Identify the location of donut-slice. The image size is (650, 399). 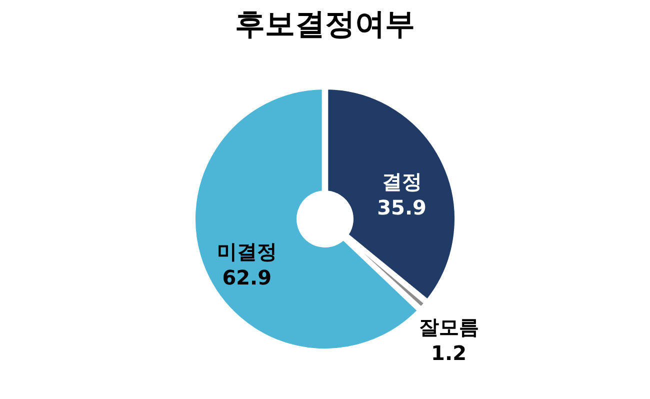
(391, 194).